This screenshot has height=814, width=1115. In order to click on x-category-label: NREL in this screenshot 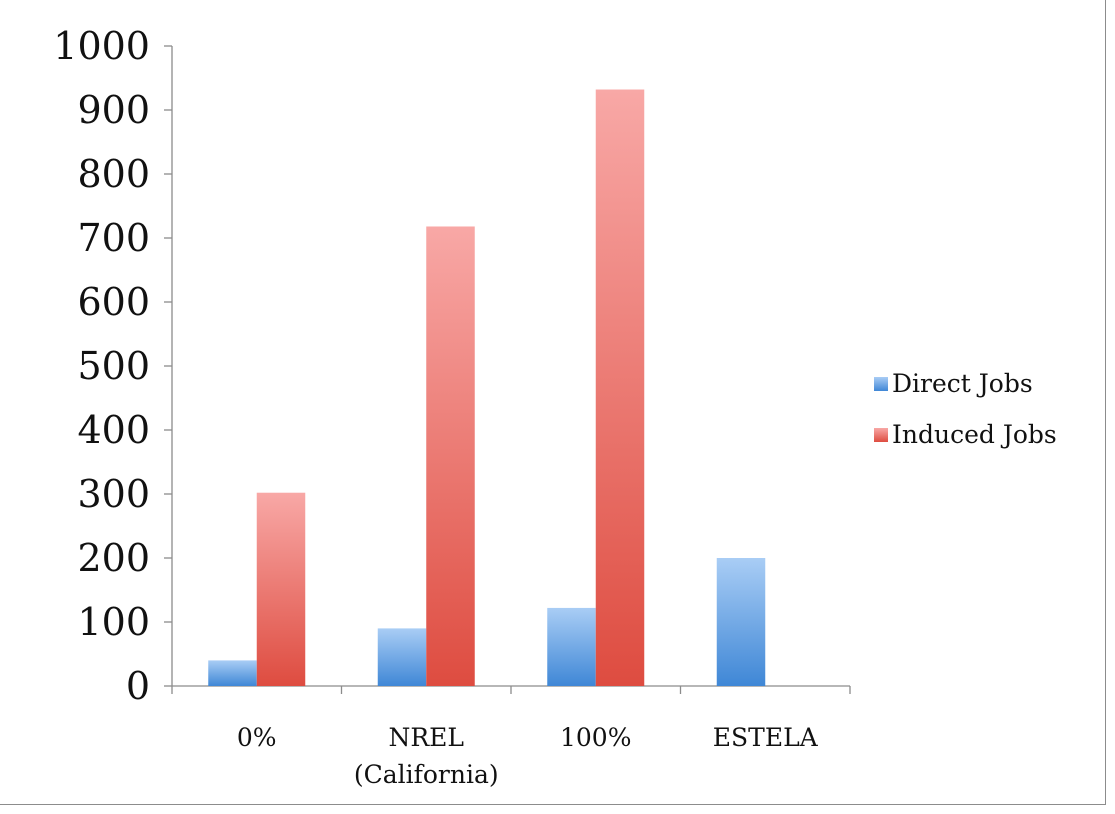, I will do `click(426, 737)`.